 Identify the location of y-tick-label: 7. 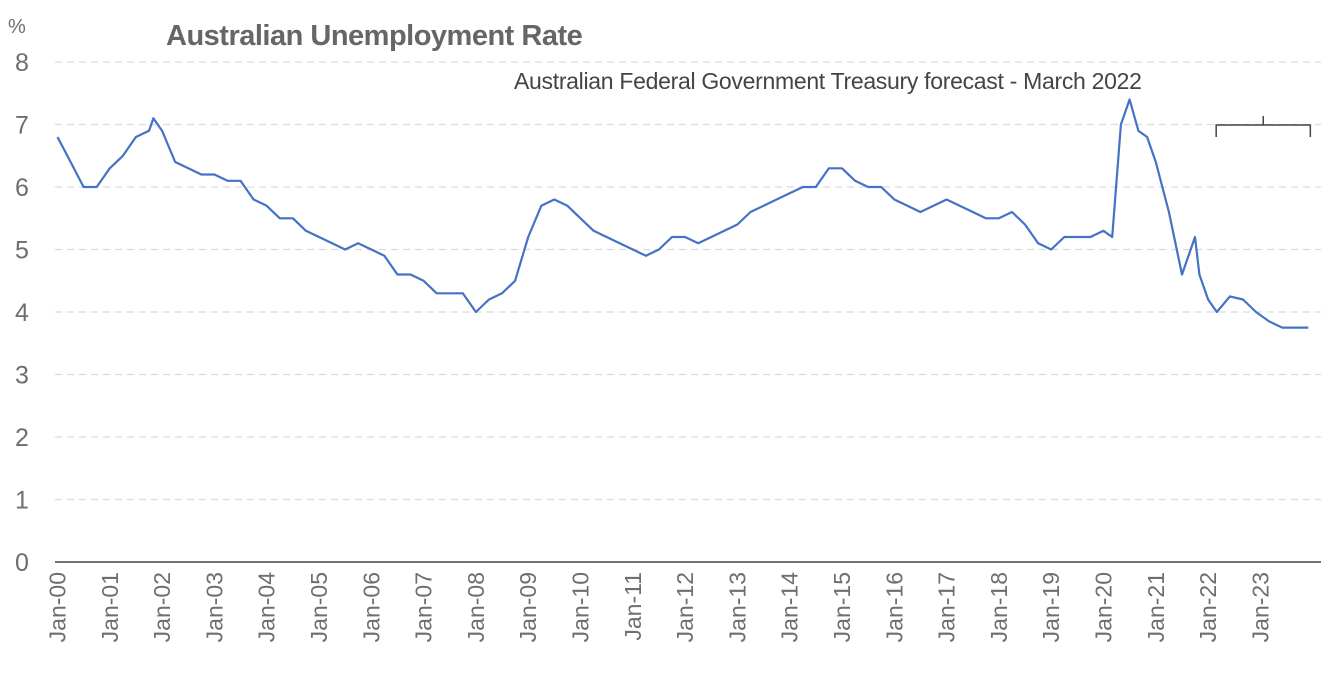
(22, 126).